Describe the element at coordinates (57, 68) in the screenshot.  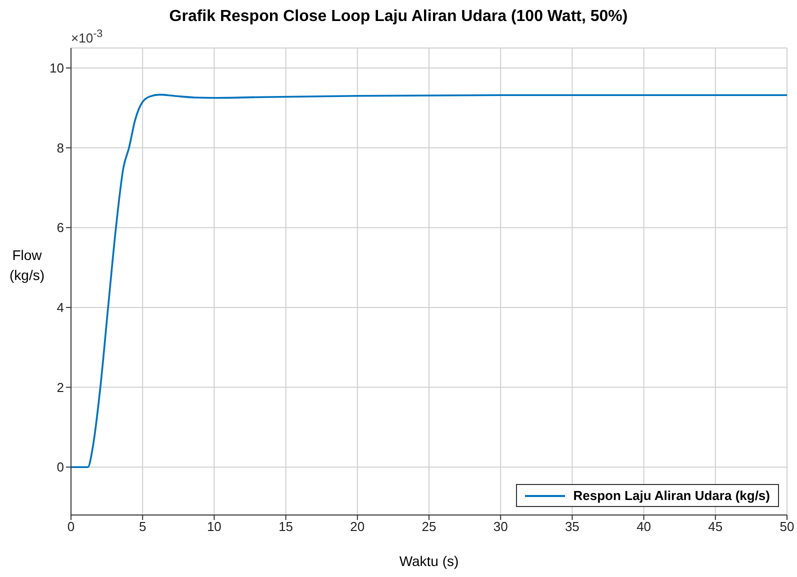
I see `y-tick-label: 10` at that location.